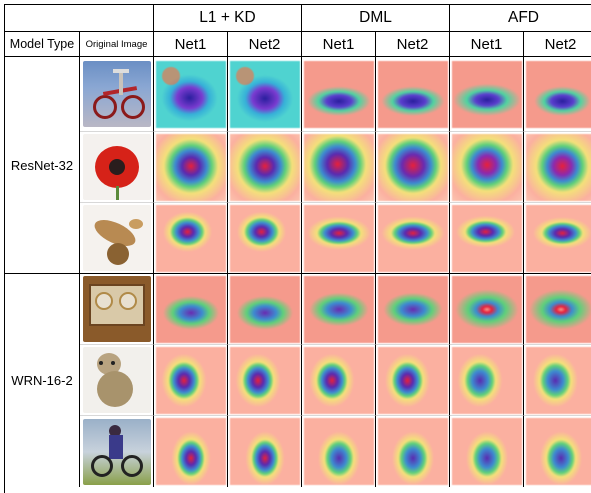 Image resolution: width=591 pixels, height=493 pixels. Describe the element at coordinates (117, 44) in the screenshot. I see `original-image-header: Original Image` at that location.